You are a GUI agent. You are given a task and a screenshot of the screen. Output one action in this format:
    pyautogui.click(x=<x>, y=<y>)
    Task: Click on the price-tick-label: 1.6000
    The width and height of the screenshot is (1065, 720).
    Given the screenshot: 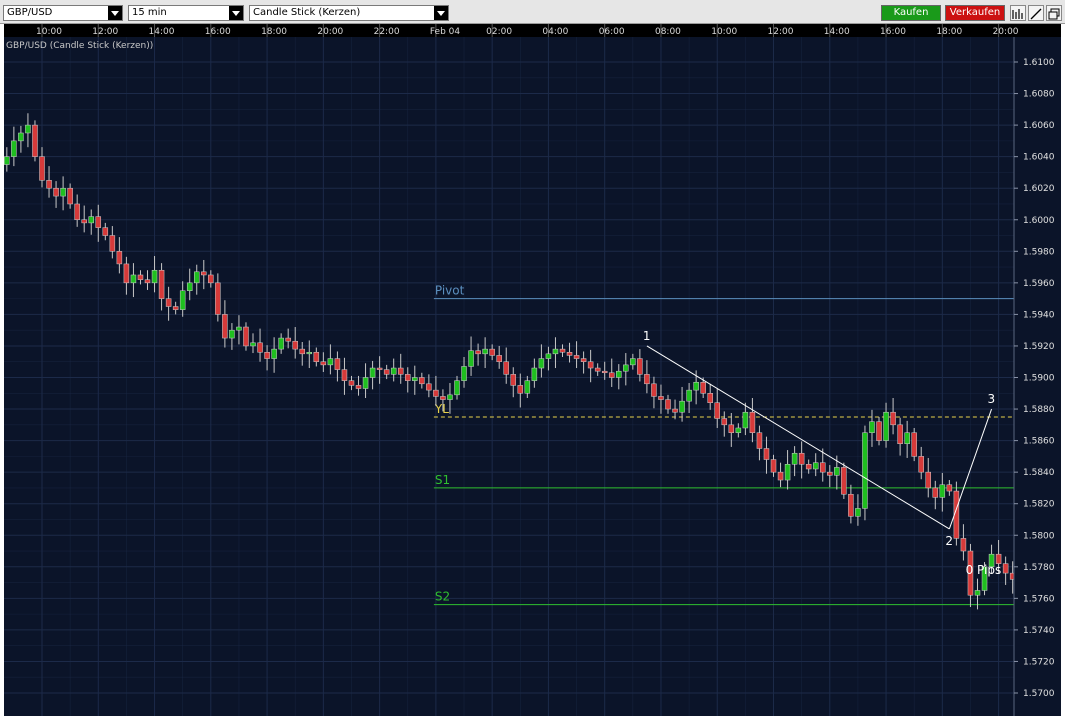 What is the action you would take?
    pyautogui.click(x=1039, y=221)
    